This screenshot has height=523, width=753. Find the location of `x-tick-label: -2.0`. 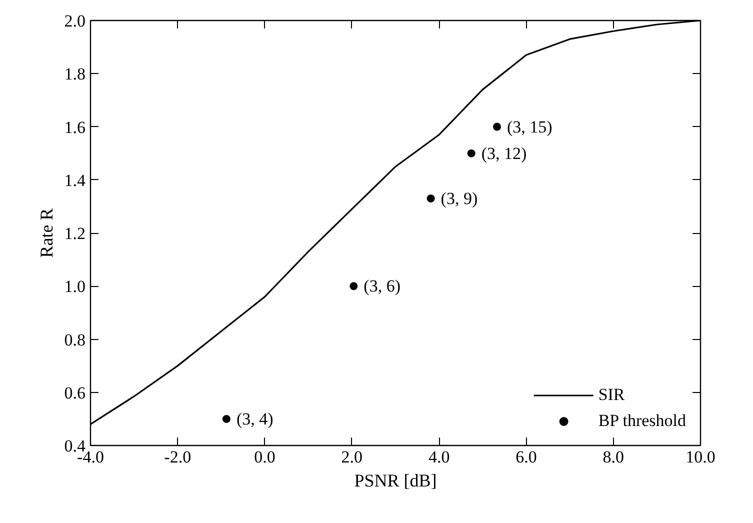

x-tick-label: -2.0 is located at coordinates (178, 457).